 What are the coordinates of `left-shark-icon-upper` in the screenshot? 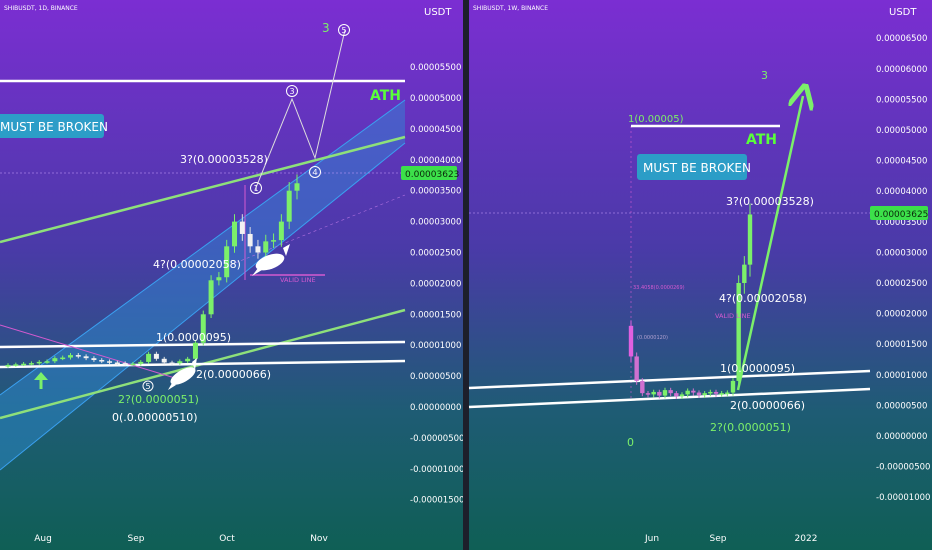 It's located at (271, 260).